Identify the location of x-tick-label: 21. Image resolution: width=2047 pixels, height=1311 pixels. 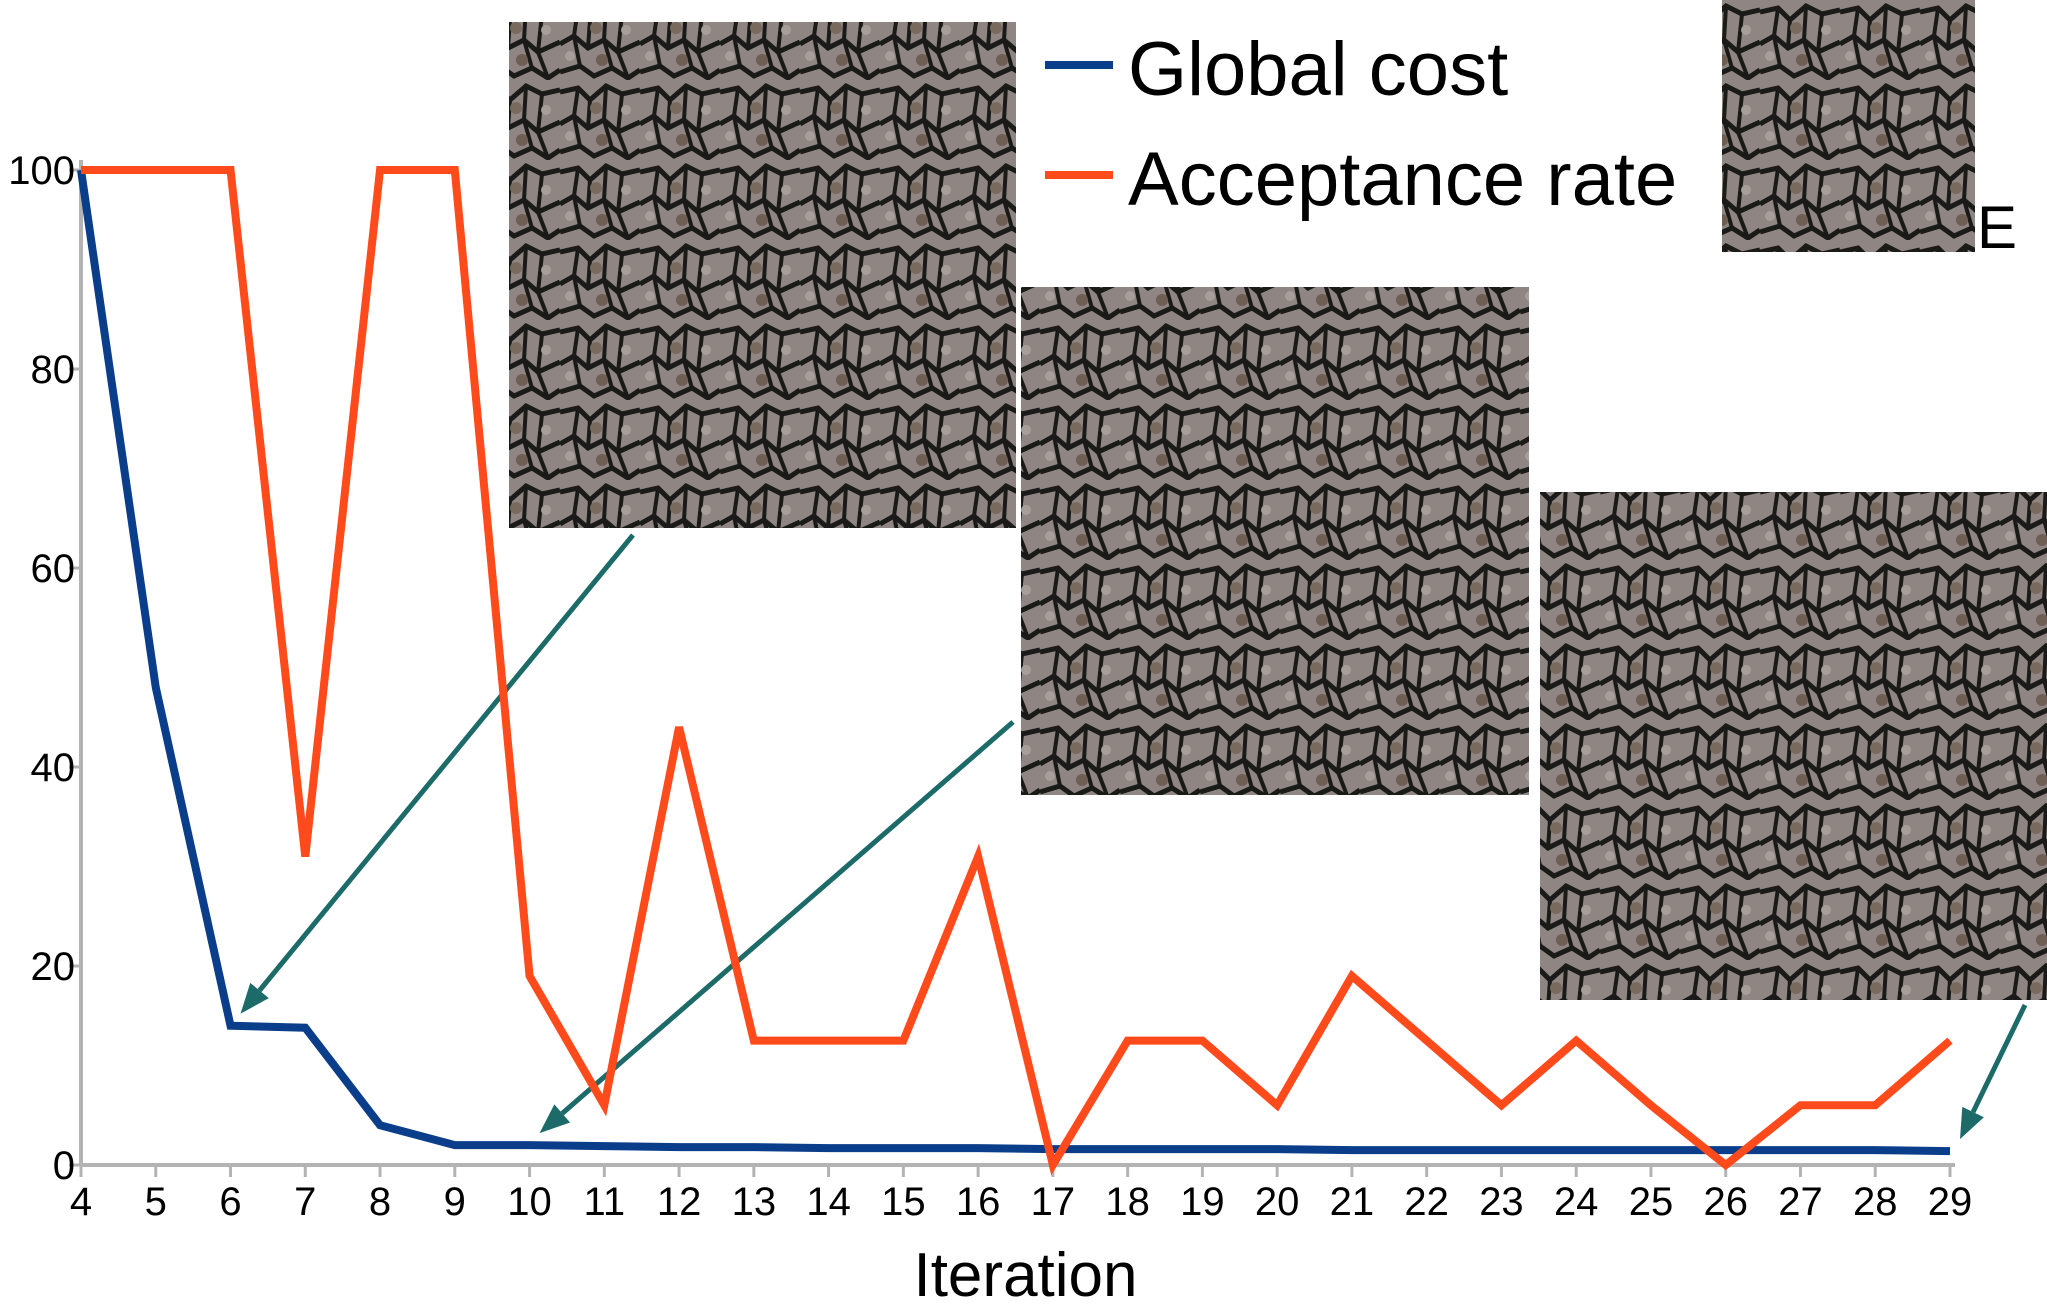
(1352, 1202).